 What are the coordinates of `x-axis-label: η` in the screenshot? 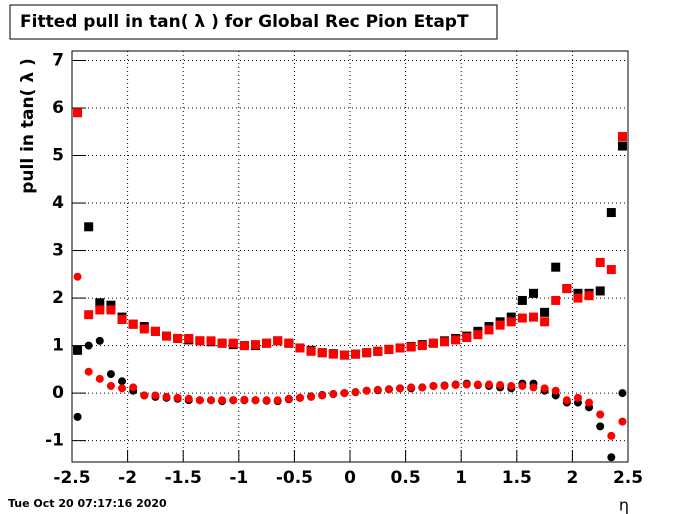 It's located at (624, 505).